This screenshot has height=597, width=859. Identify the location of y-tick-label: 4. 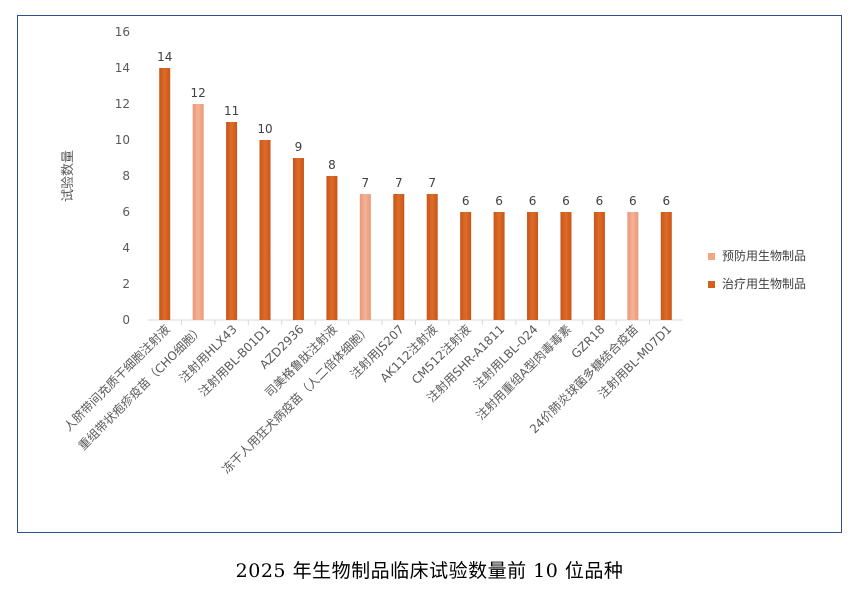
(126, 248).